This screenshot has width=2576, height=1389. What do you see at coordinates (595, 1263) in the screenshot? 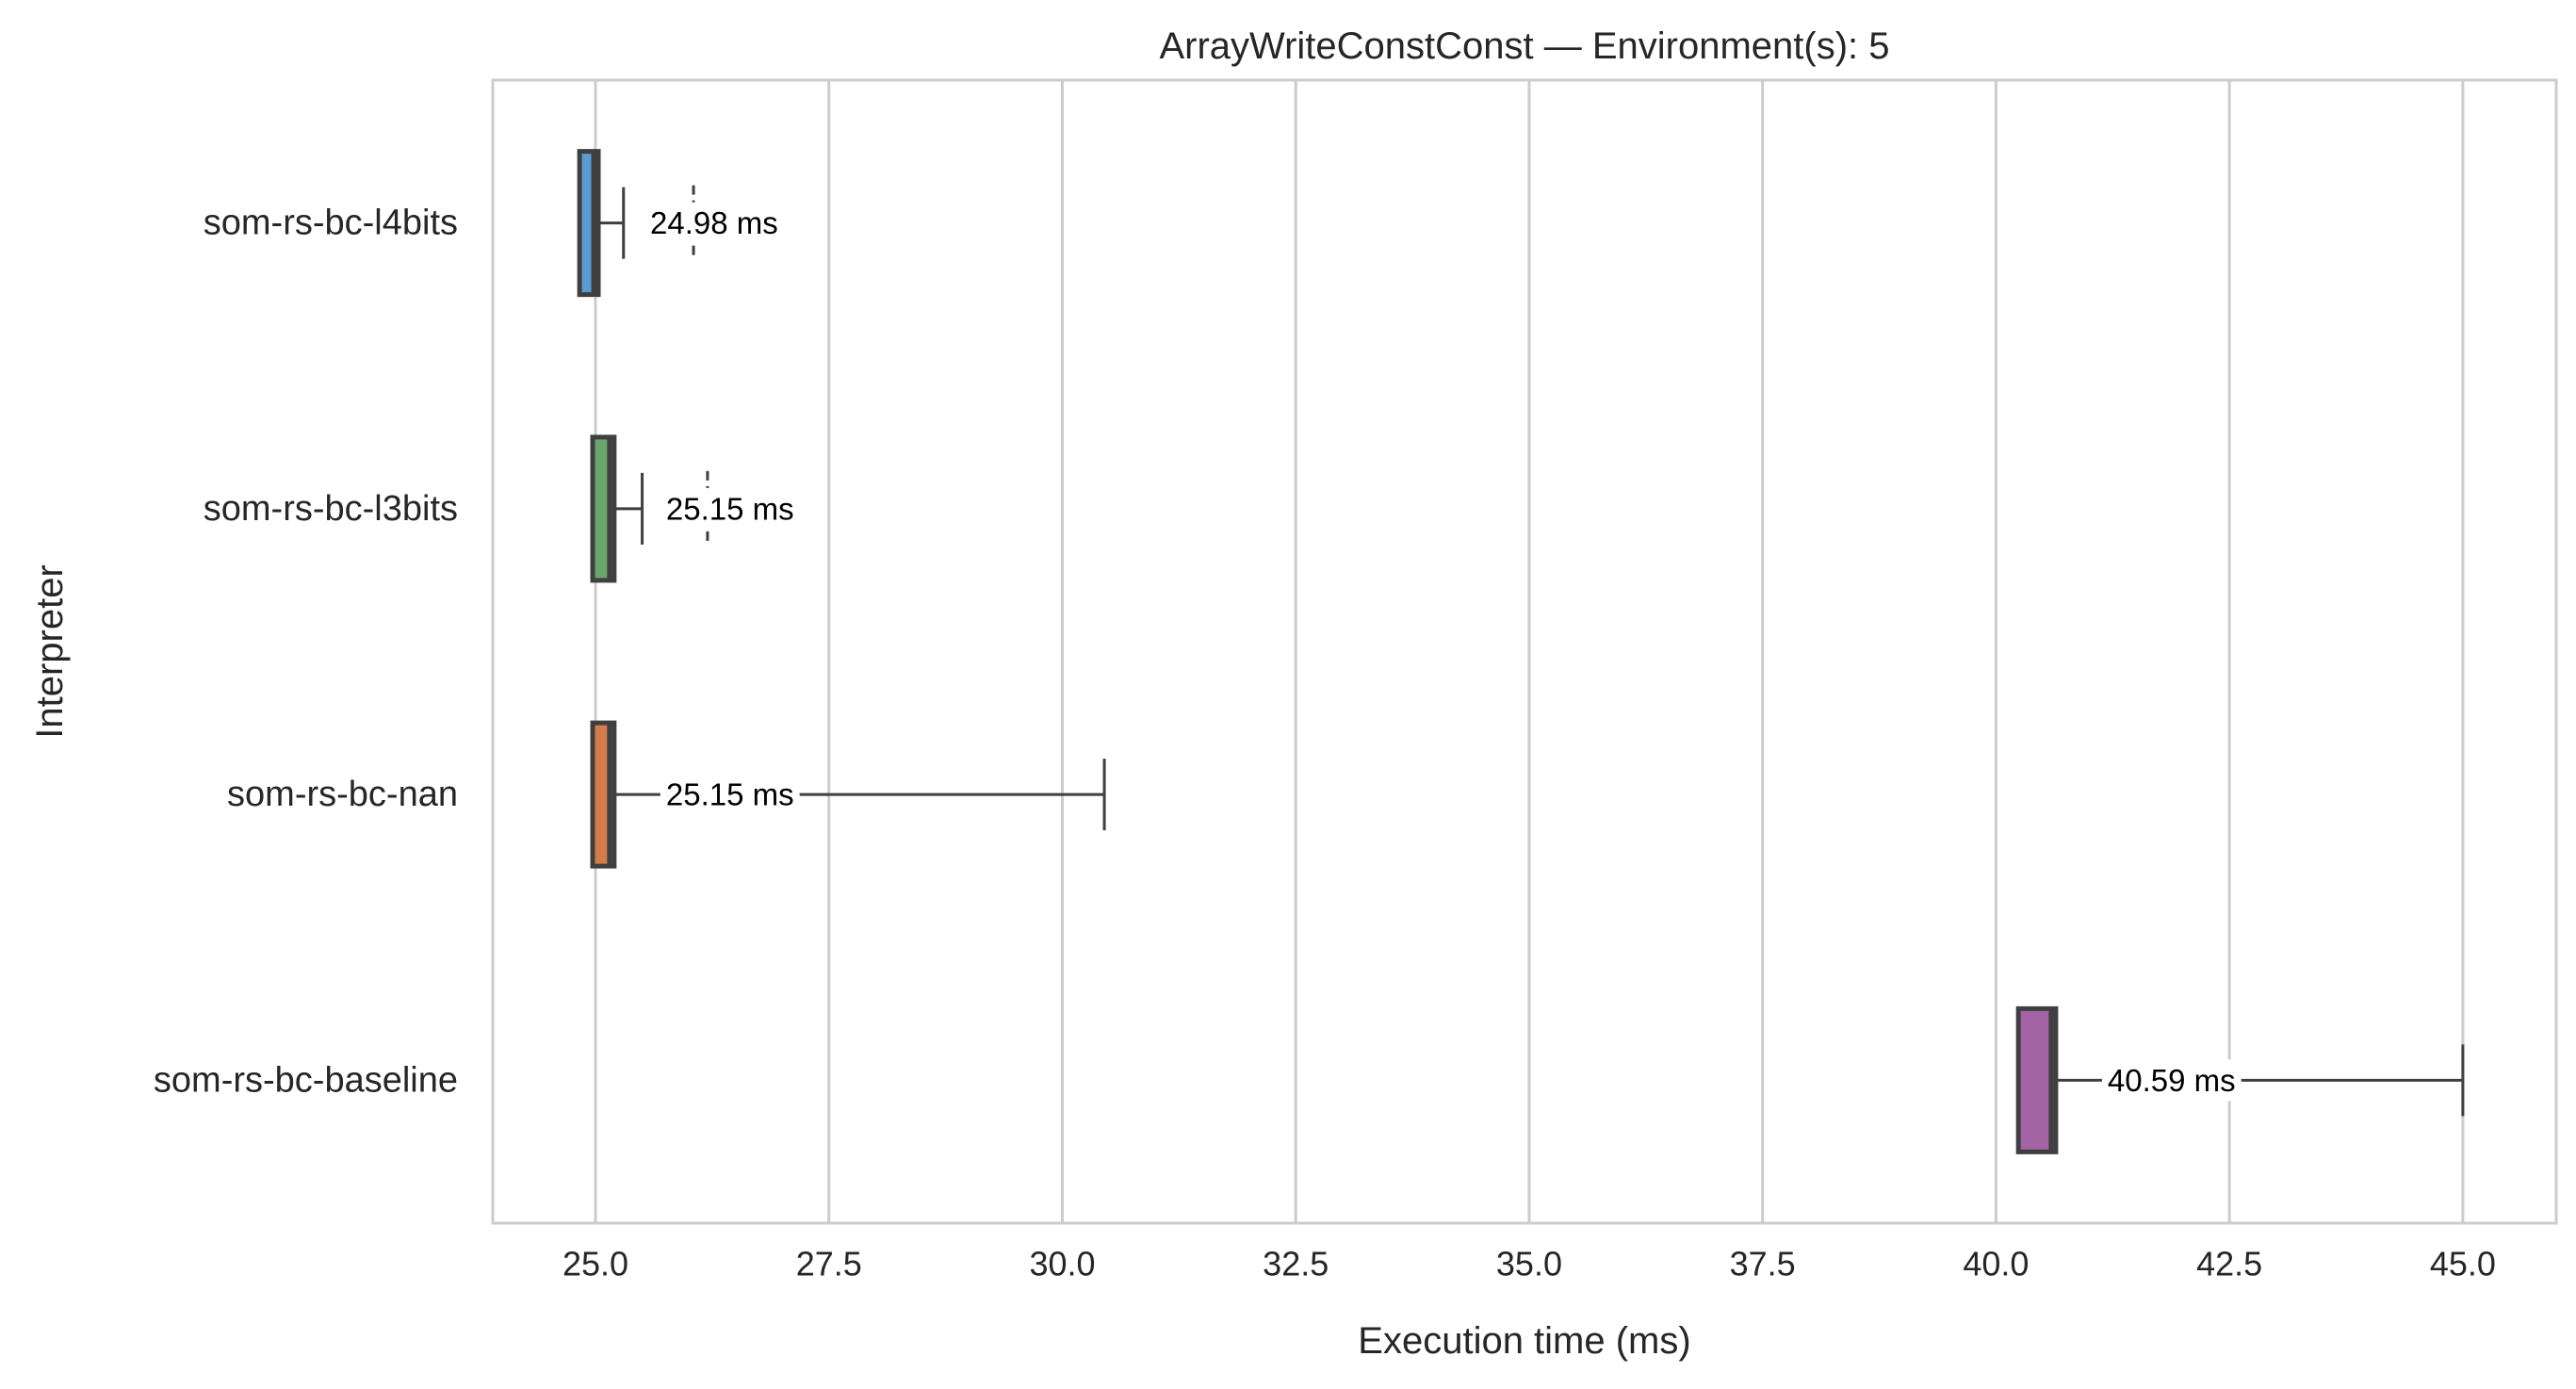
I see `x-tick-label: 25.0` at bounding box center [595, 1263].